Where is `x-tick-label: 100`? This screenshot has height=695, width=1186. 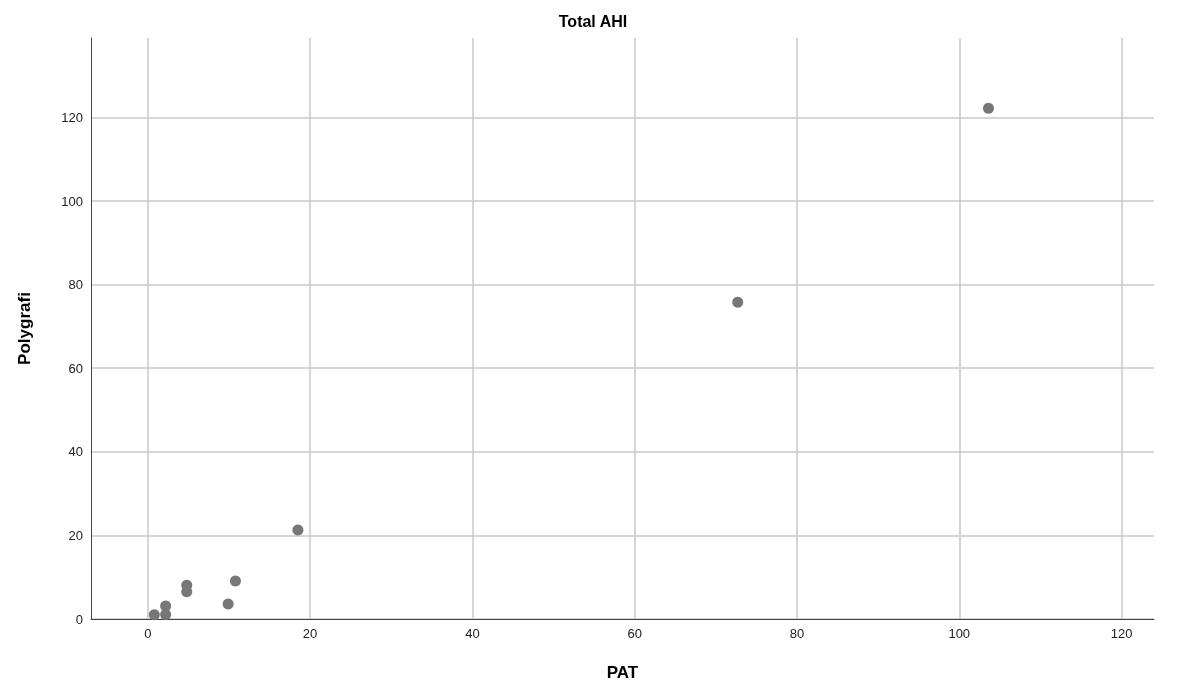 x-tick-label: 100 is located at coordinates (959, 633).